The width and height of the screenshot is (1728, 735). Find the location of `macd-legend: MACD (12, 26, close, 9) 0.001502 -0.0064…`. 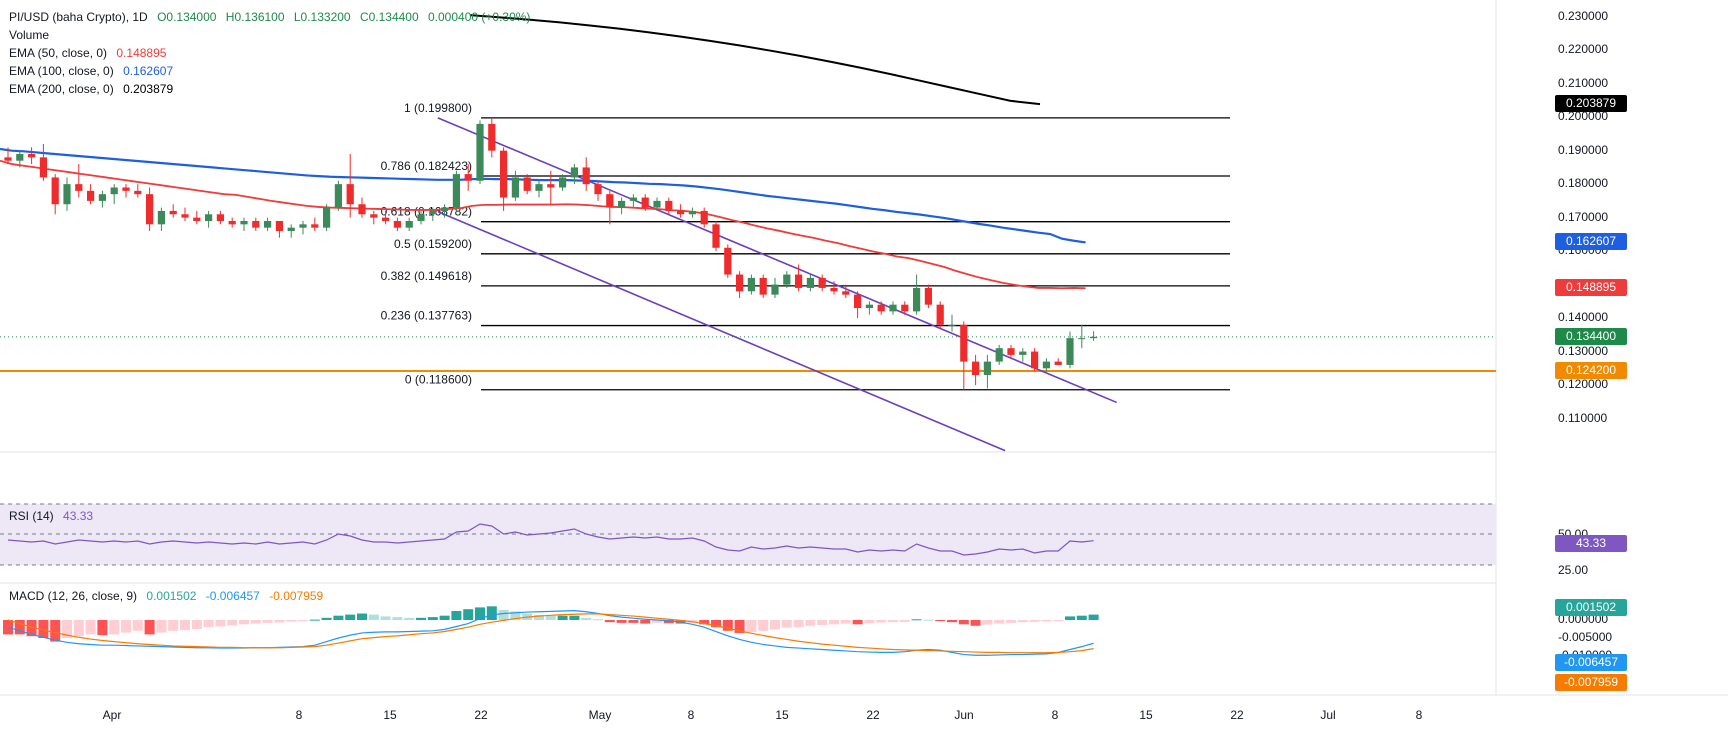

macd-legend: MACD (12, 26, close, 9) 0.001502 -0.0064… is located at coordinates (169, 596).